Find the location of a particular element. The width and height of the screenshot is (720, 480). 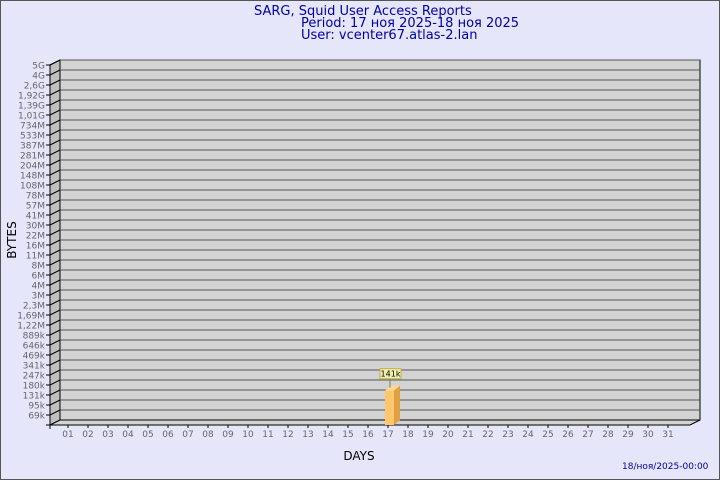

y-tick-label: 2,6G is located at coordinates (34, 87).